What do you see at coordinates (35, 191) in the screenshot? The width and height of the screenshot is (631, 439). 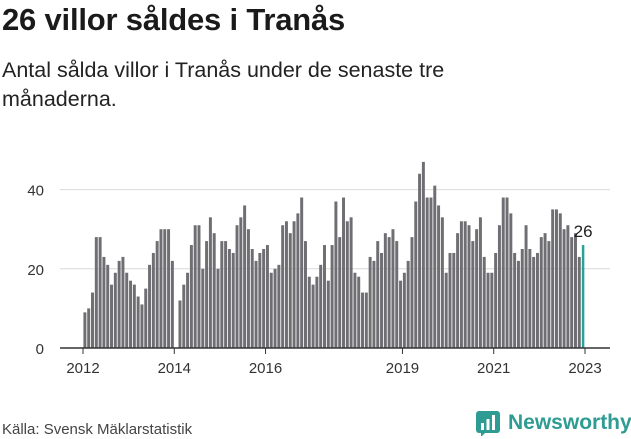 I see `y-tick-label: 40` at bounding box center [35, 191].